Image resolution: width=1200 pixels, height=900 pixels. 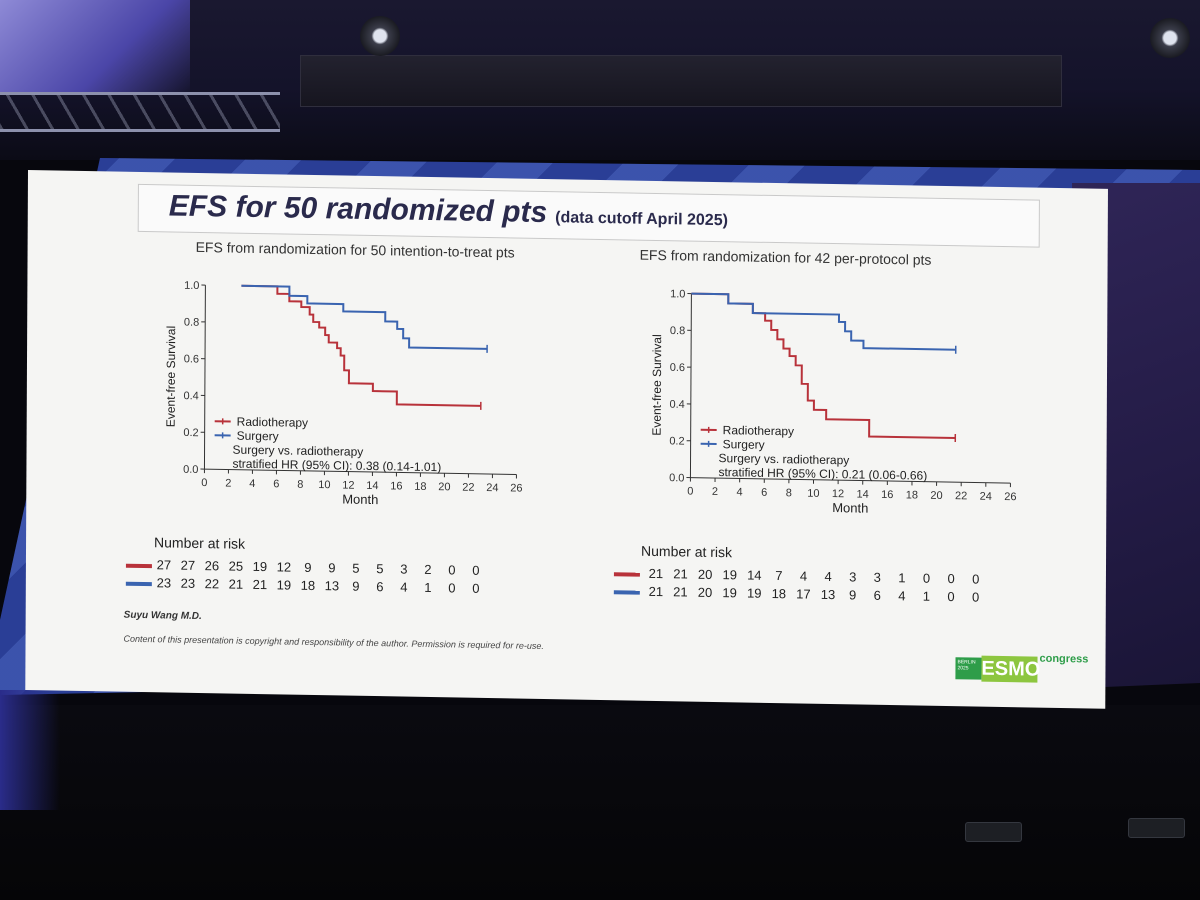 I want to click on risk-count: 6, so click(x=877, y=595).